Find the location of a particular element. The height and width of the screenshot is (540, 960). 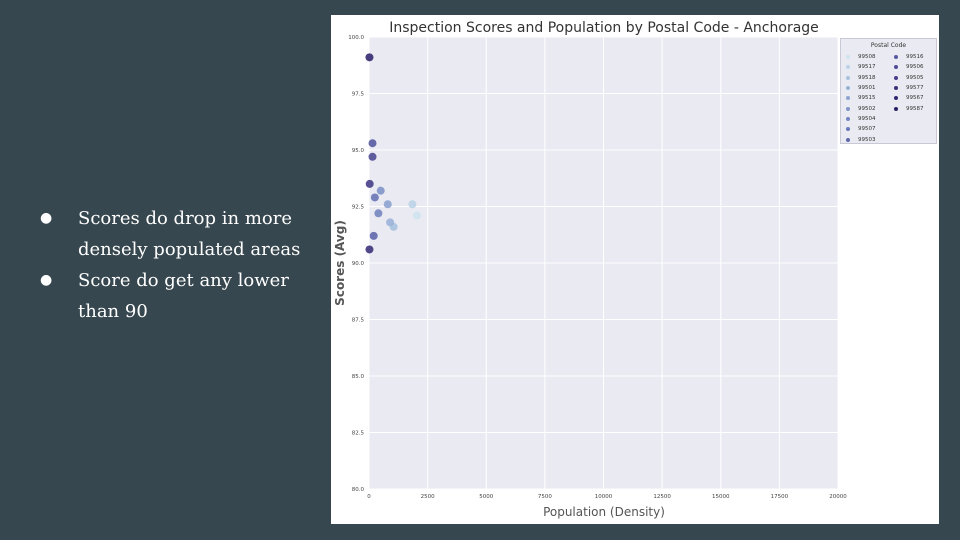

bullet-item: ● Score do get any lower than 90 is located at coordinates (175, 296).